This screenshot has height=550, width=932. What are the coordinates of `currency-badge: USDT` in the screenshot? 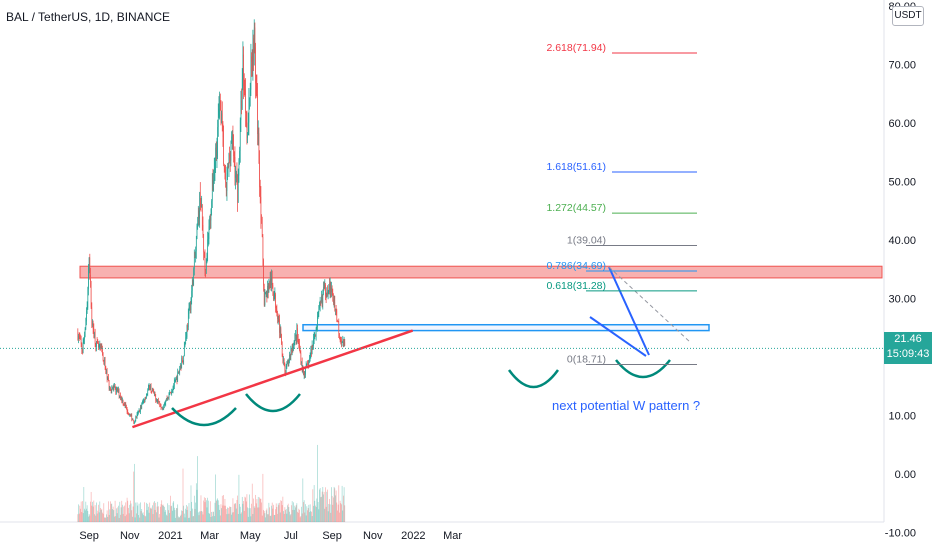 It's located at (908, 16).